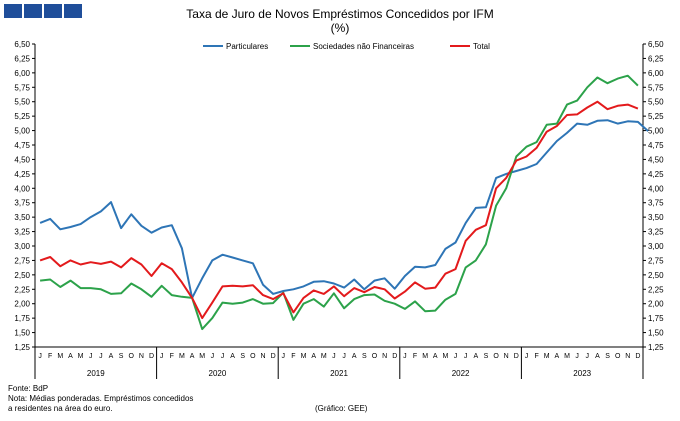 The image size is (680, 421). Describe the element at coordinates (247, 46) in the screenshot. I see `legend-label: Particulares` at that location.